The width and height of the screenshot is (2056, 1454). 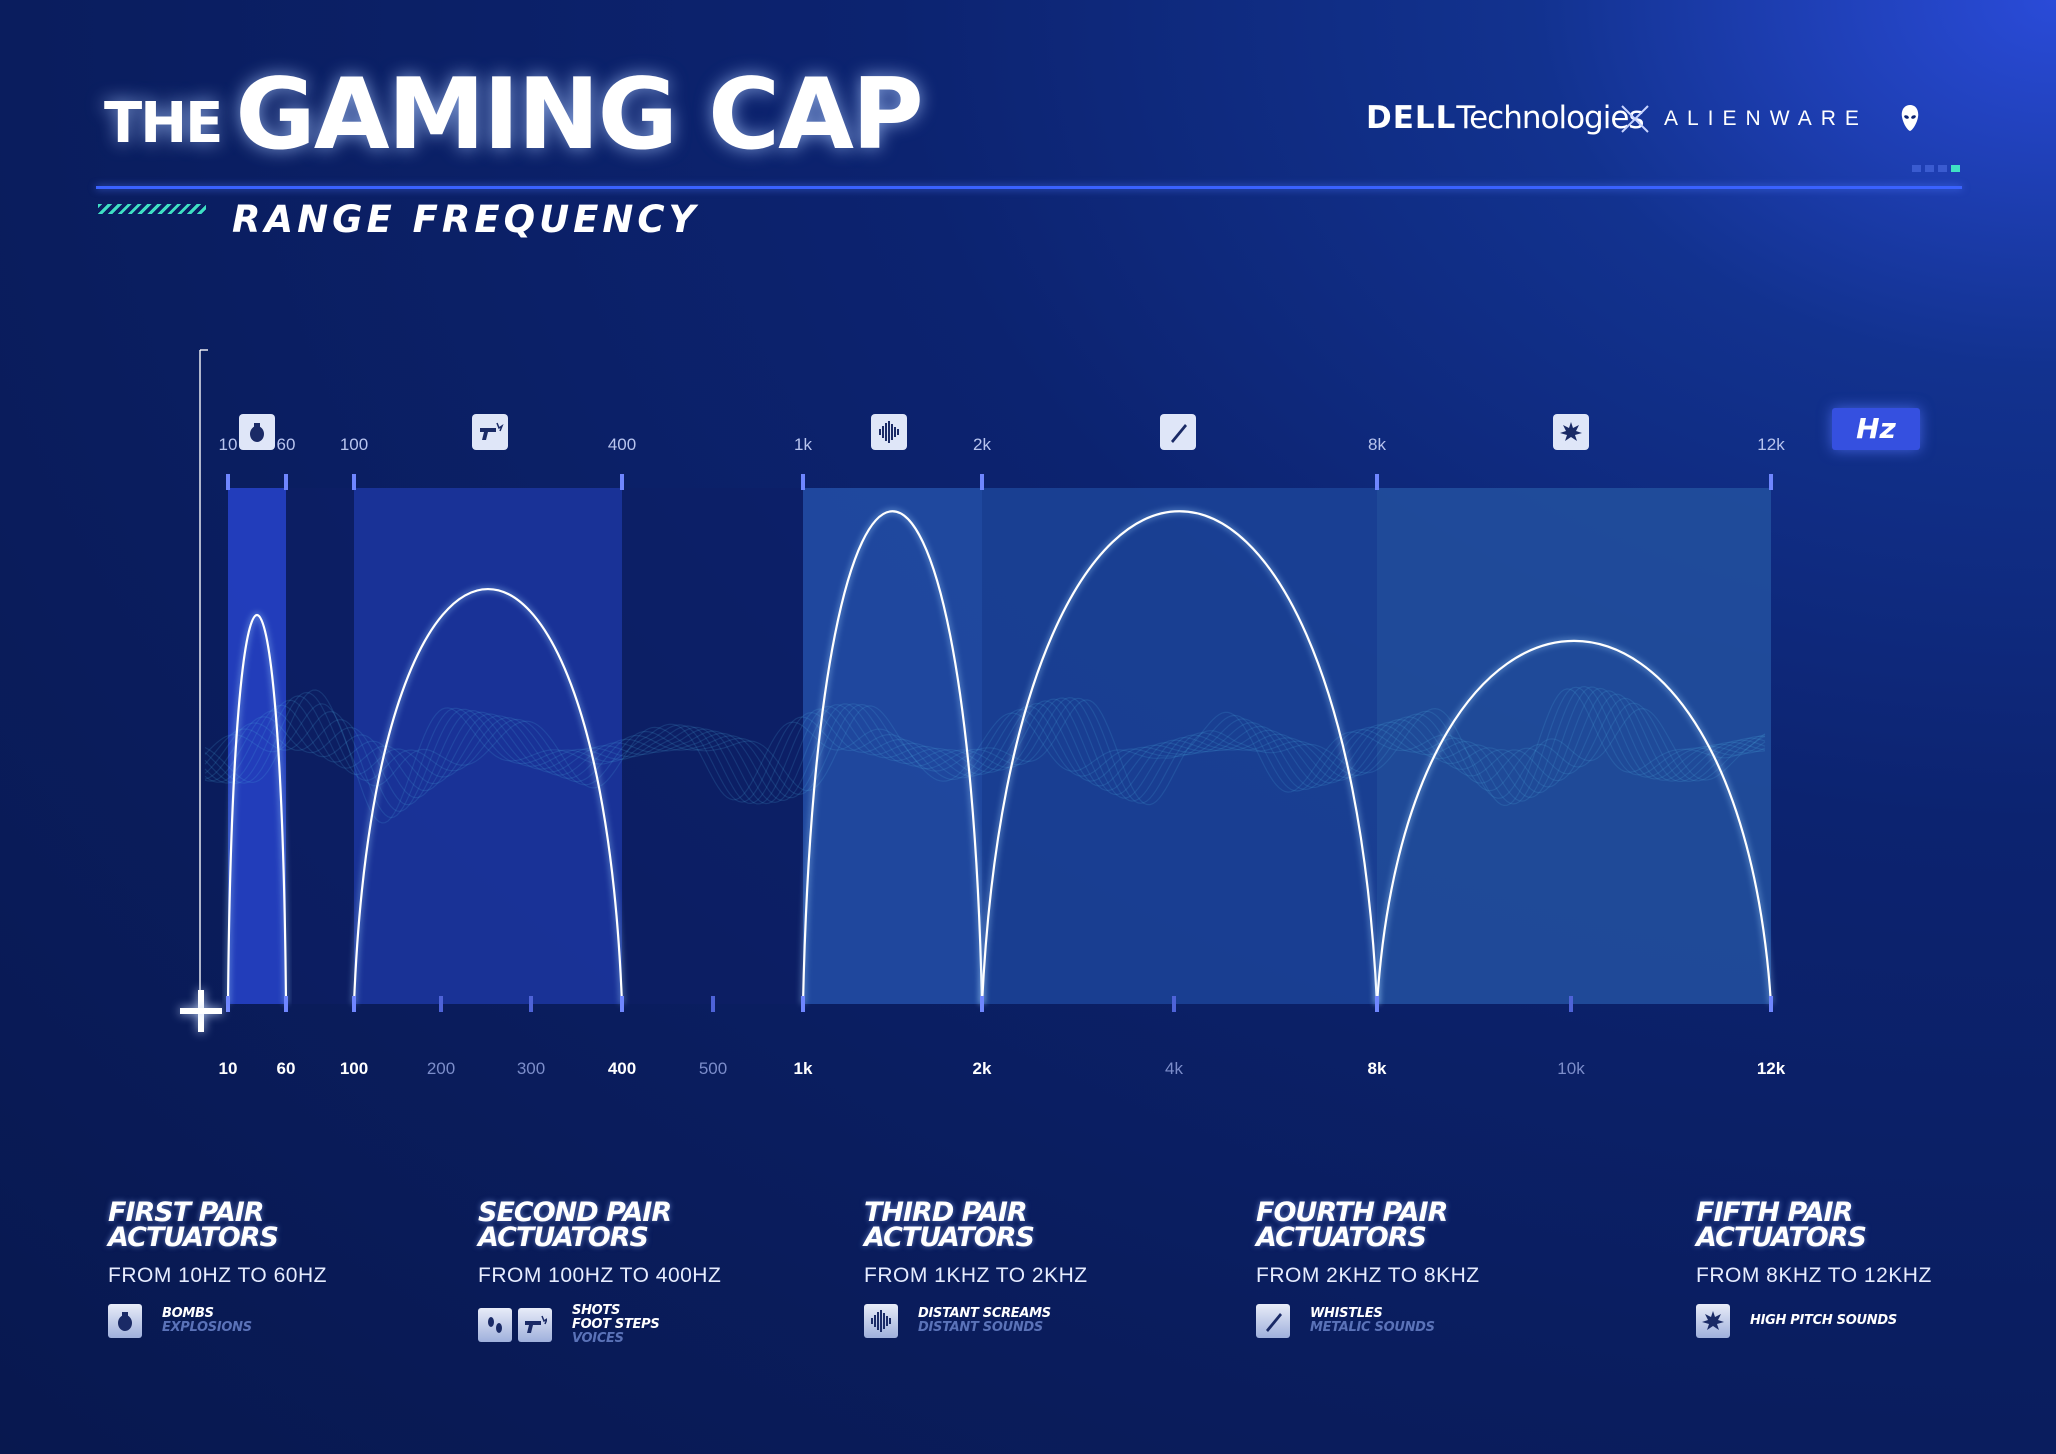 I want to click on legend-title: FIRST PAIR ACTUATORS, so click(x=217, y=1226).